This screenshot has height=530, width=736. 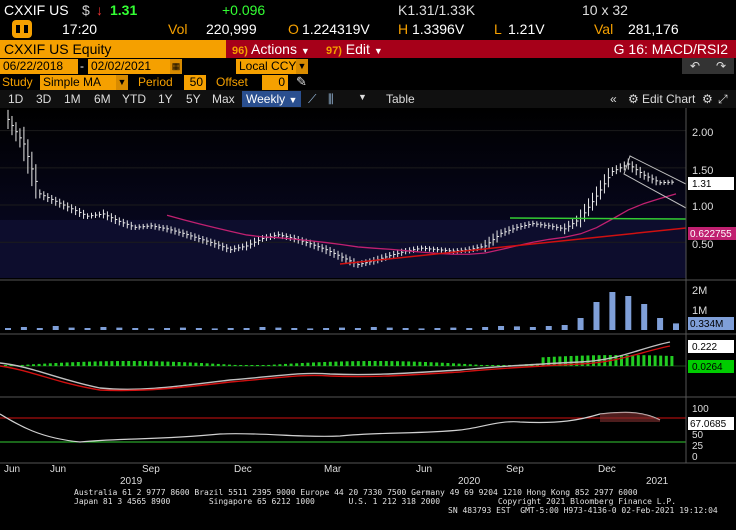 I want to click on actions-menu-button: 96) Actions ▼, so click(x=271, y=49).